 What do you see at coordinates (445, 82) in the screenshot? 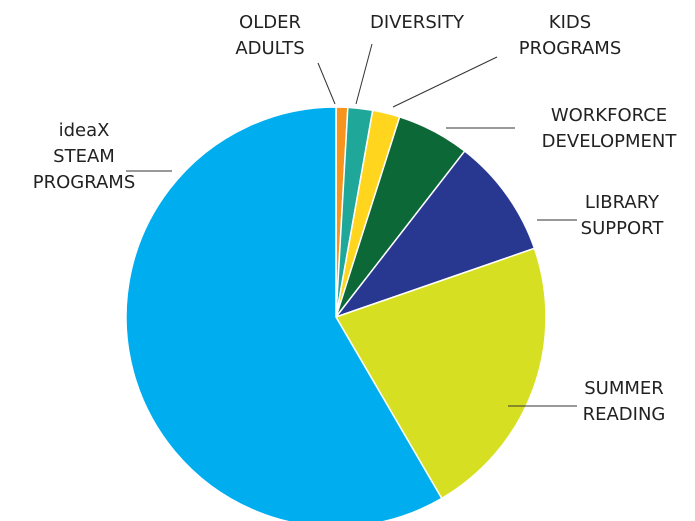
I see `leader-line-kids` at bounding box center [445, 82].